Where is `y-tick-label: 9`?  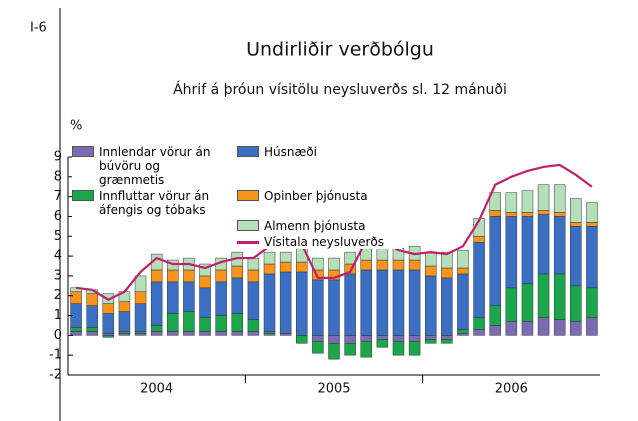 y-tick-label: 9 is located at coordinates (58, 157).